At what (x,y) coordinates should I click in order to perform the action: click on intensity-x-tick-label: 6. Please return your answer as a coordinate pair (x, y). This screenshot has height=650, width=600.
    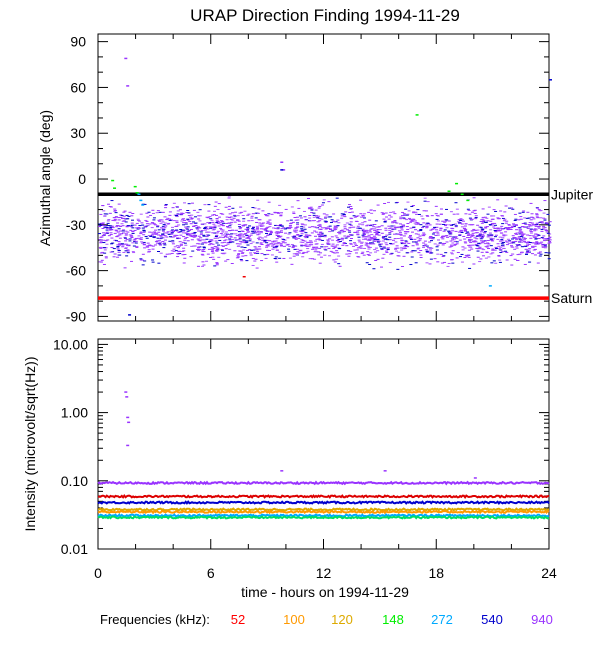
    Looking at the image, I should click on (211, 573).